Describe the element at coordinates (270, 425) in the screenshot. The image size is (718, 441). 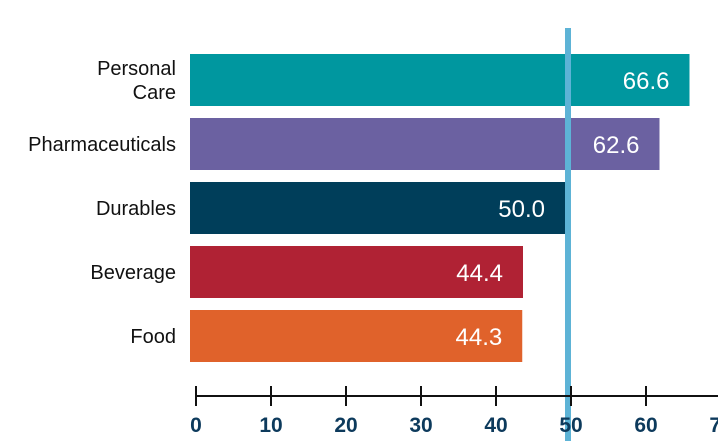
I see `x-tick-label-1: 10` at that location.